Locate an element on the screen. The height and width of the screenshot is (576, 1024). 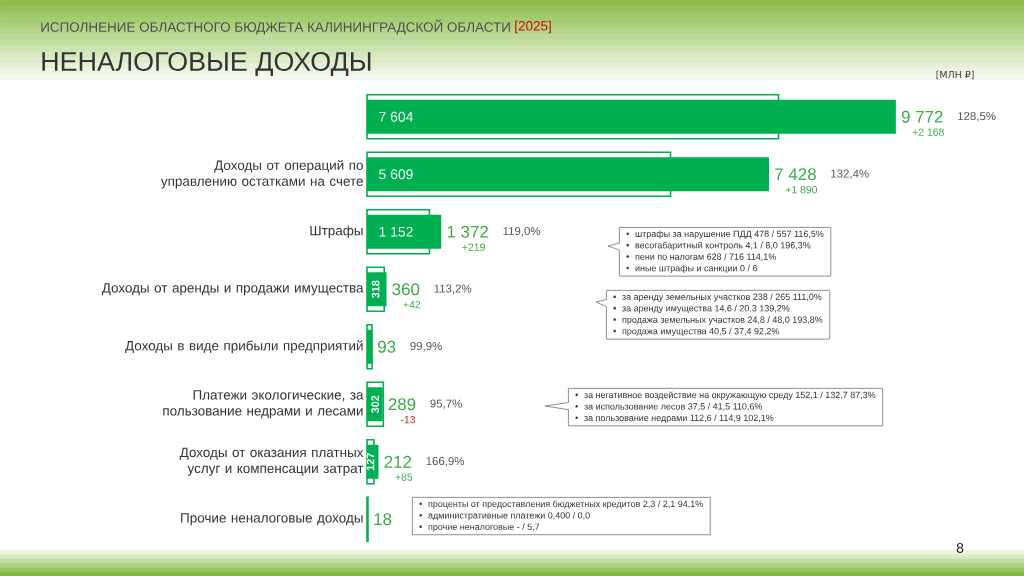
annotation: -13 is located at coordinates (408, 419).